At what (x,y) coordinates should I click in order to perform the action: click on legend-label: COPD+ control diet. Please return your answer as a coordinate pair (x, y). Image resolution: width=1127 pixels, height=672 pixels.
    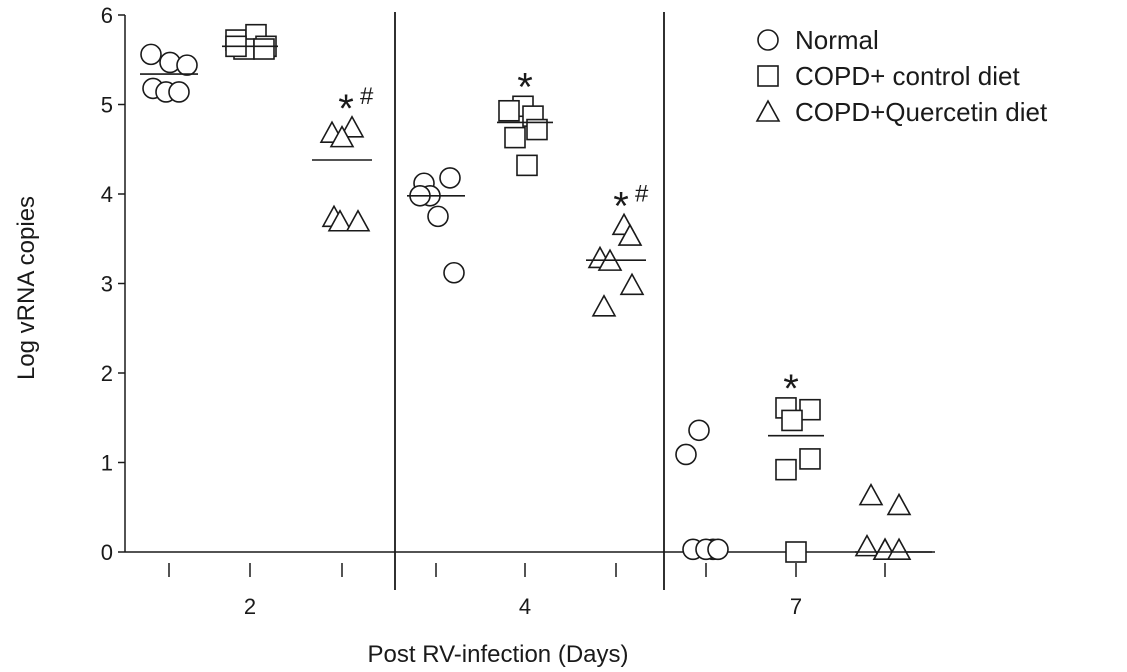
    Looking at the image, I should click on (907, 76).